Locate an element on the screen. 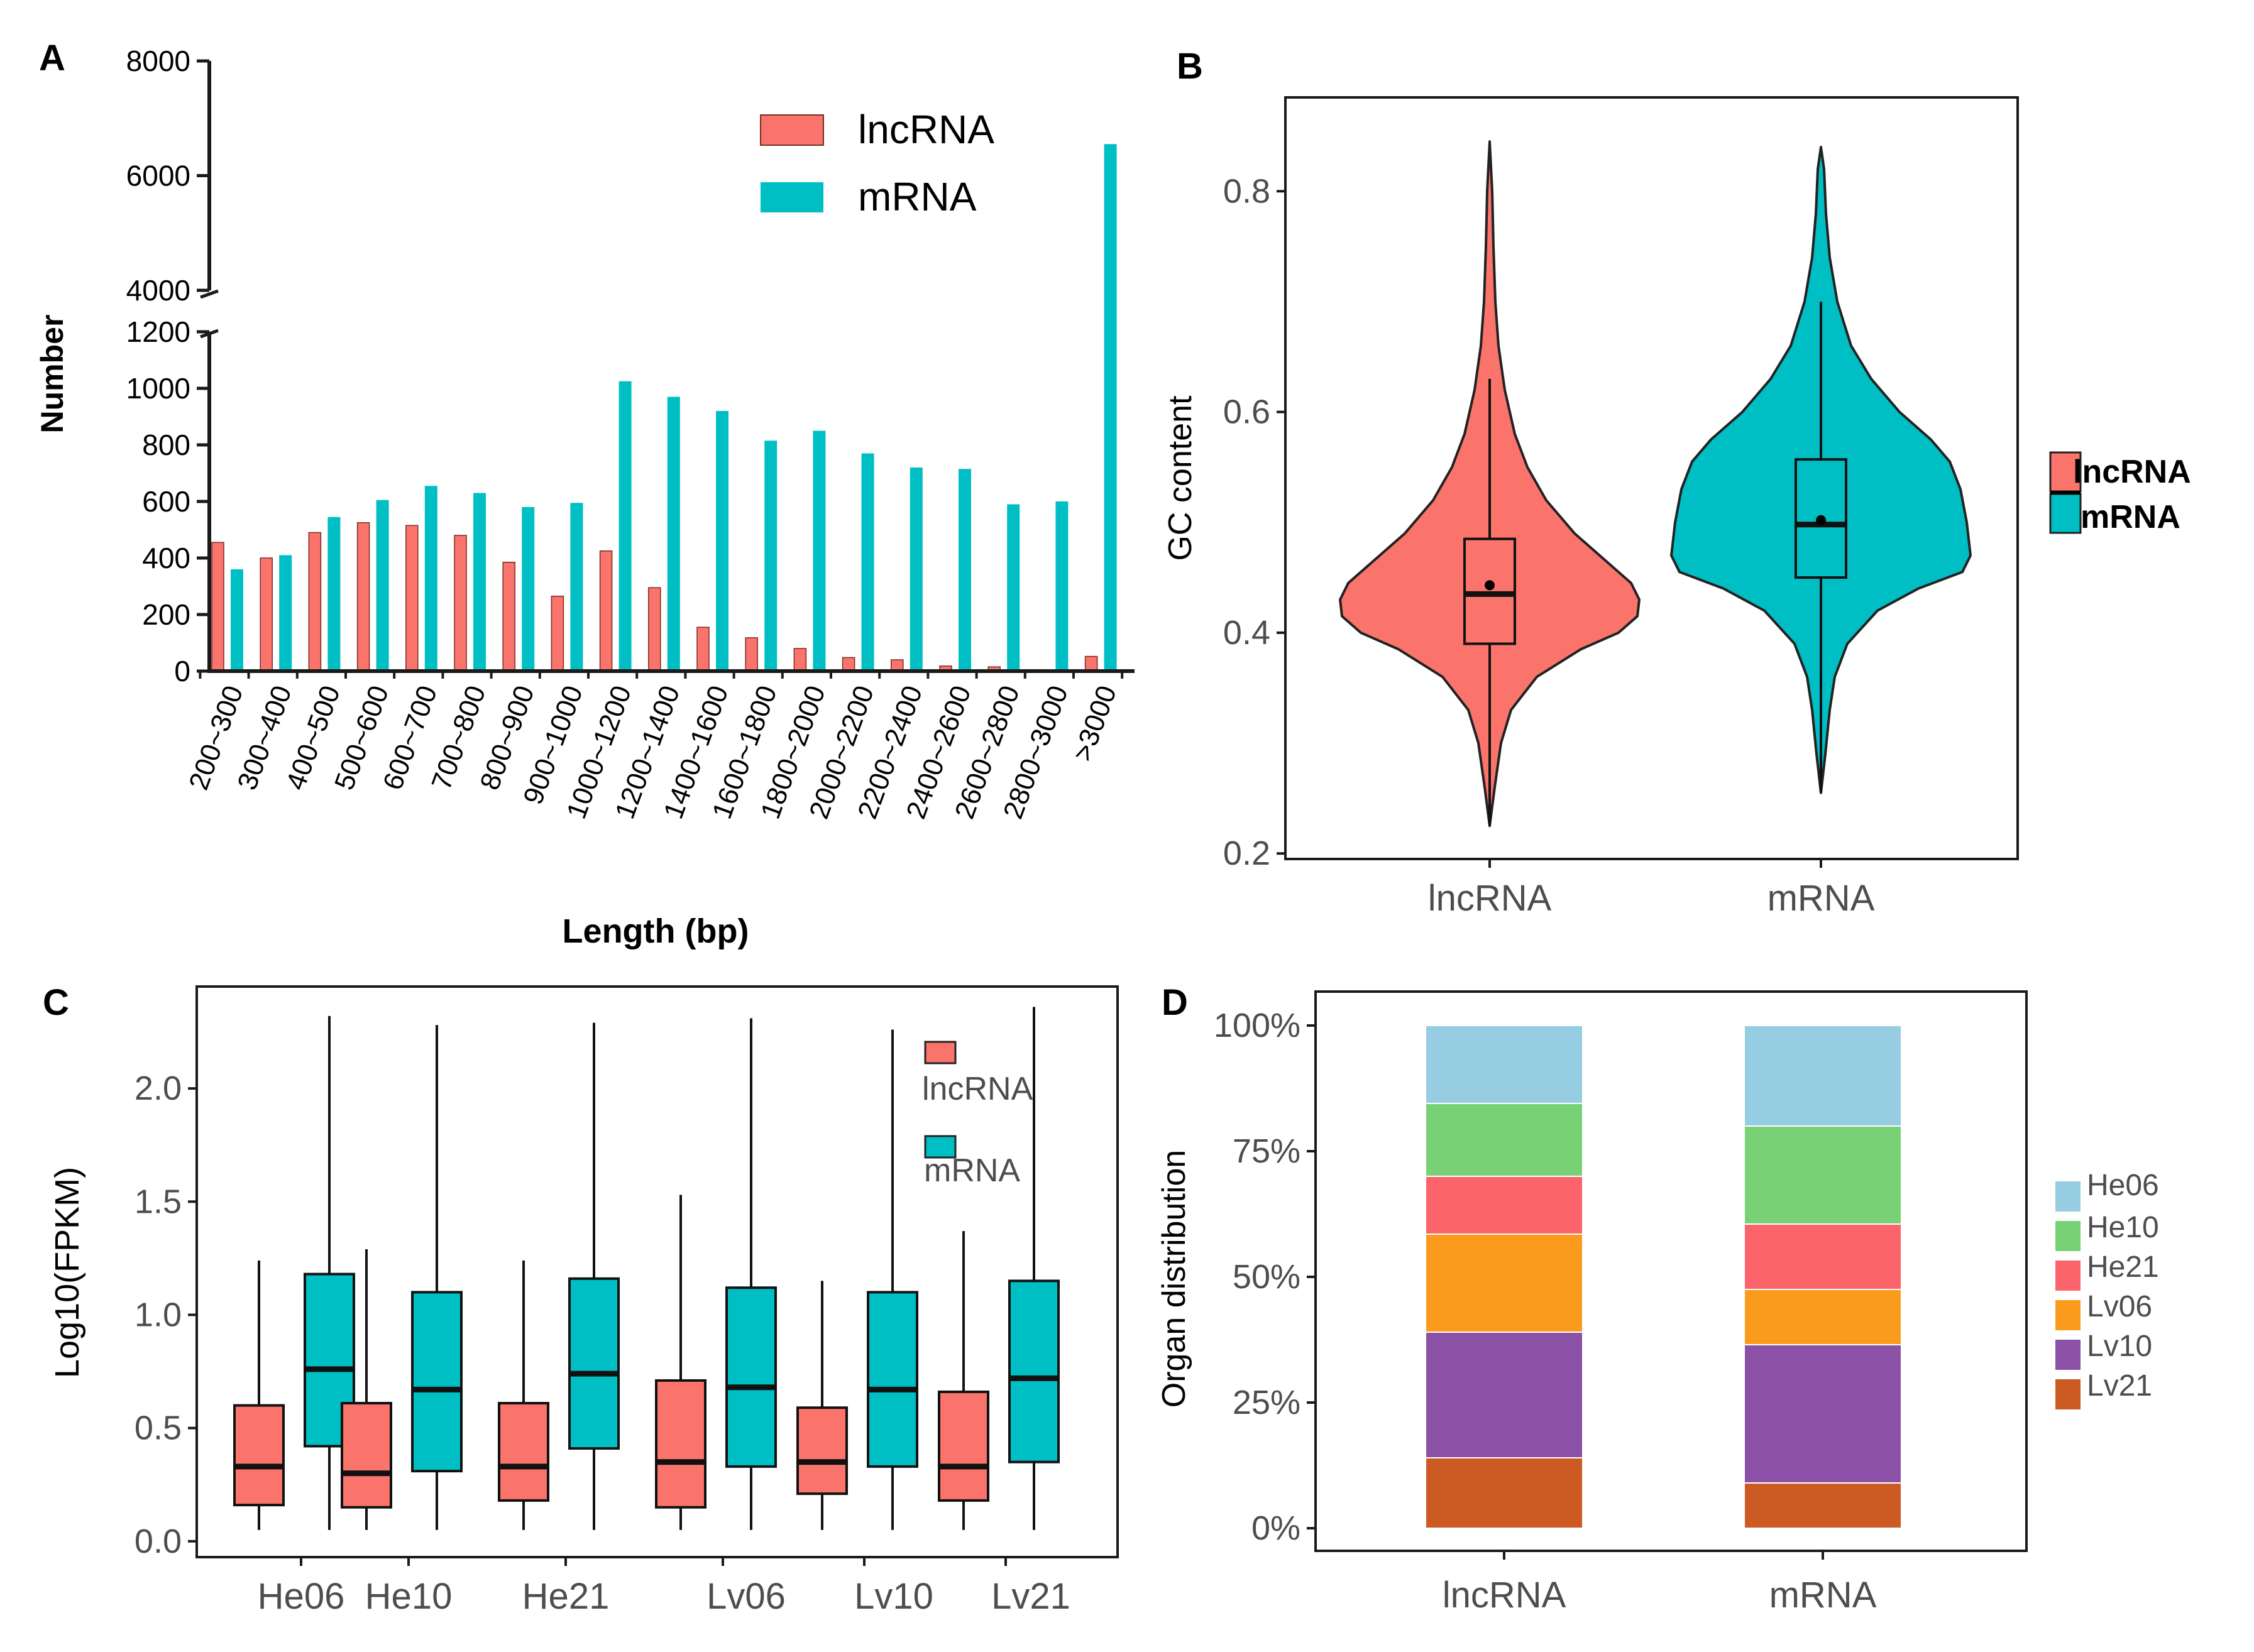 This screenshot has height=1652, width=2254. legend-label-he10: He10 is located at coordinates (2123, 1227).